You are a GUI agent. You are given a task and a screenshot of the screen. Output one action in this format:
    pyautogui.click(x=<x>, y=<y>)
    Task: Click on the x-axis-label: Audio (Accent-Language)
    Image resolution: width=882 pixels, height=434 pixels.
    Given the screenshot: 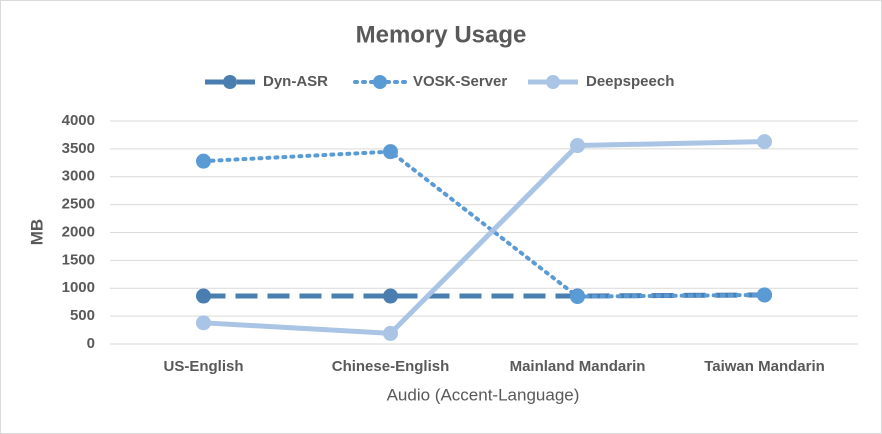 What is the action you would take?
    pyautogui.click(x=483, y=394)
    